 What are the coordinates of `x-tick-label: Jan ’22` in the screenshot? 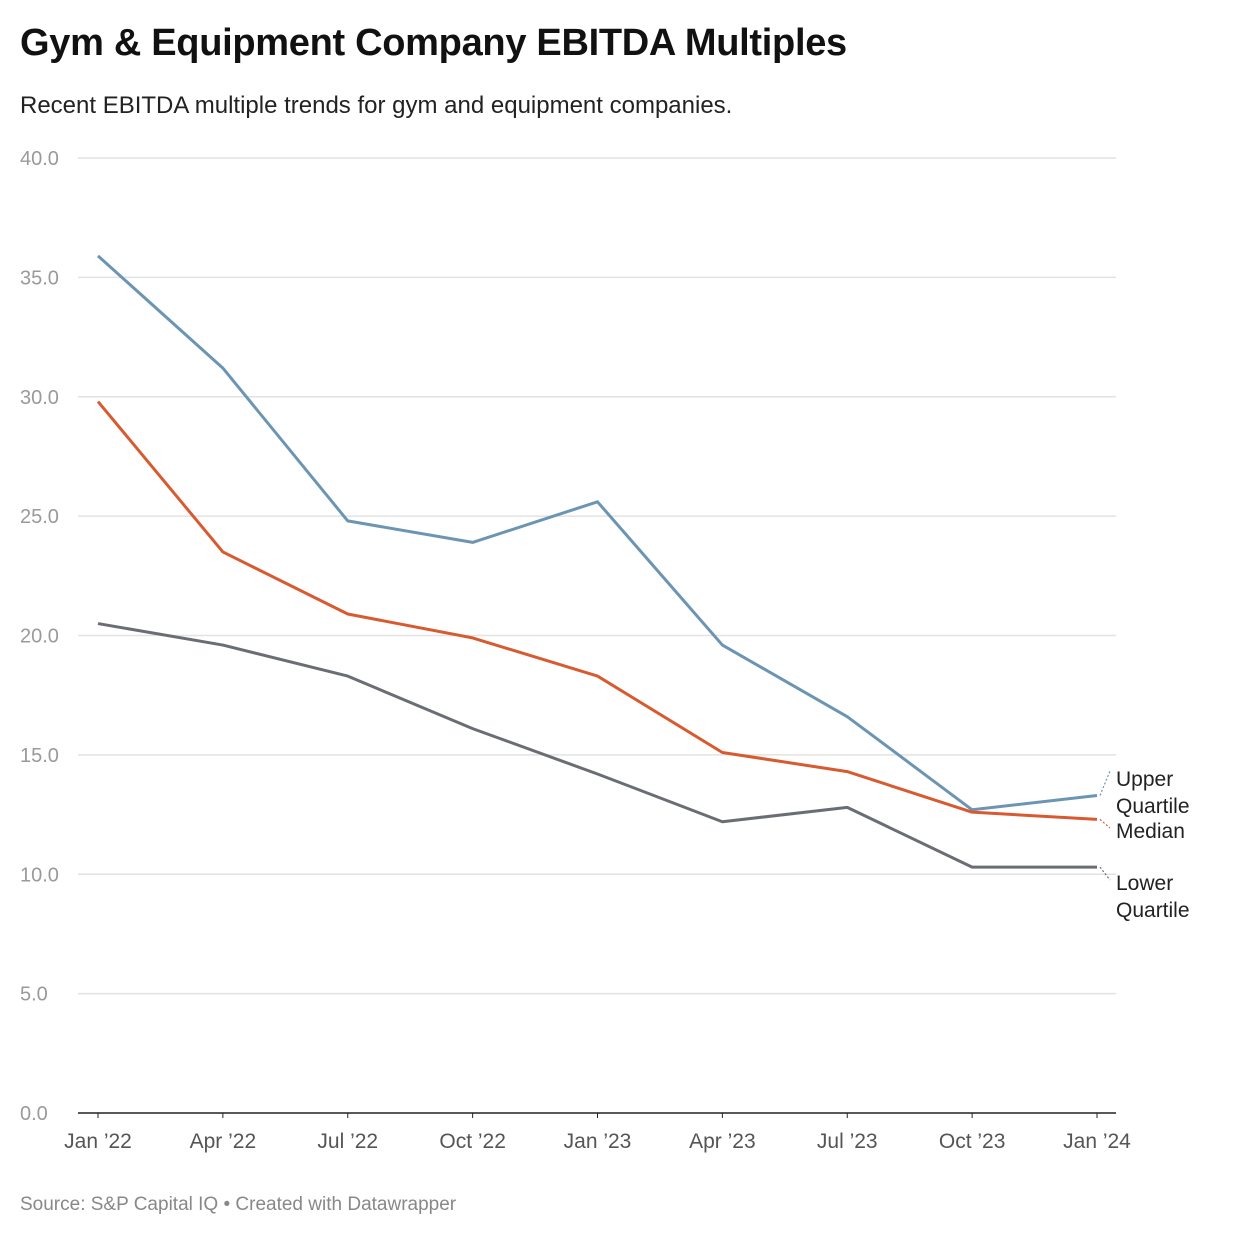 It's located at (98, 1141).